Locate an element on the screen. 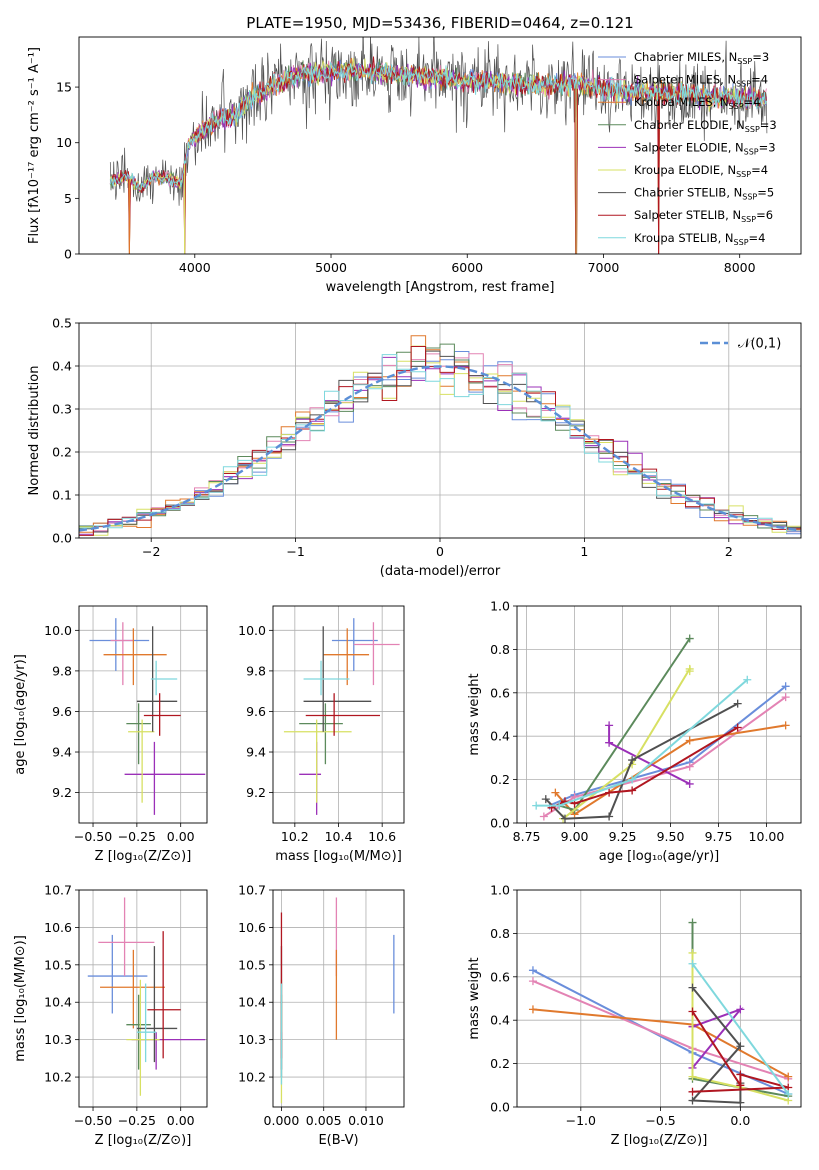 Image resolution: width=819 pixels, height=1170 pixels. x-tick-label: 0.0 is located at coordinates (740, 1120).